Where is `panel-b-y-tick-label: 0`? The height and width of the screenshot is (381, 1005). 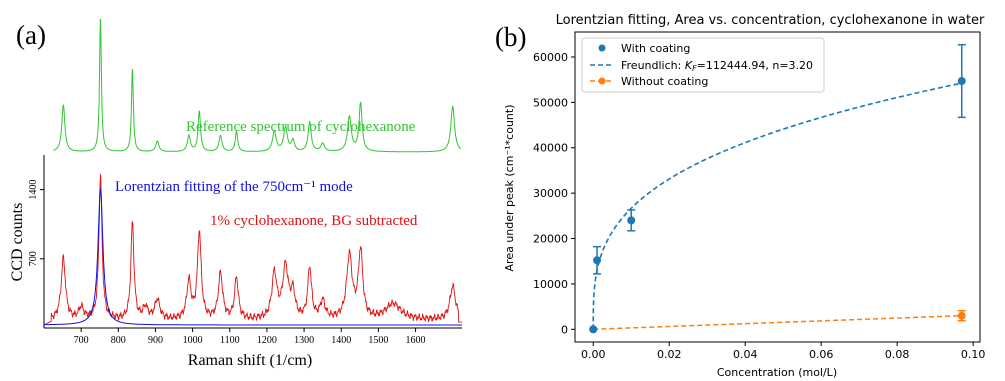
panel-b-y-tick-label: 0 is located at coordinates (564, 329).